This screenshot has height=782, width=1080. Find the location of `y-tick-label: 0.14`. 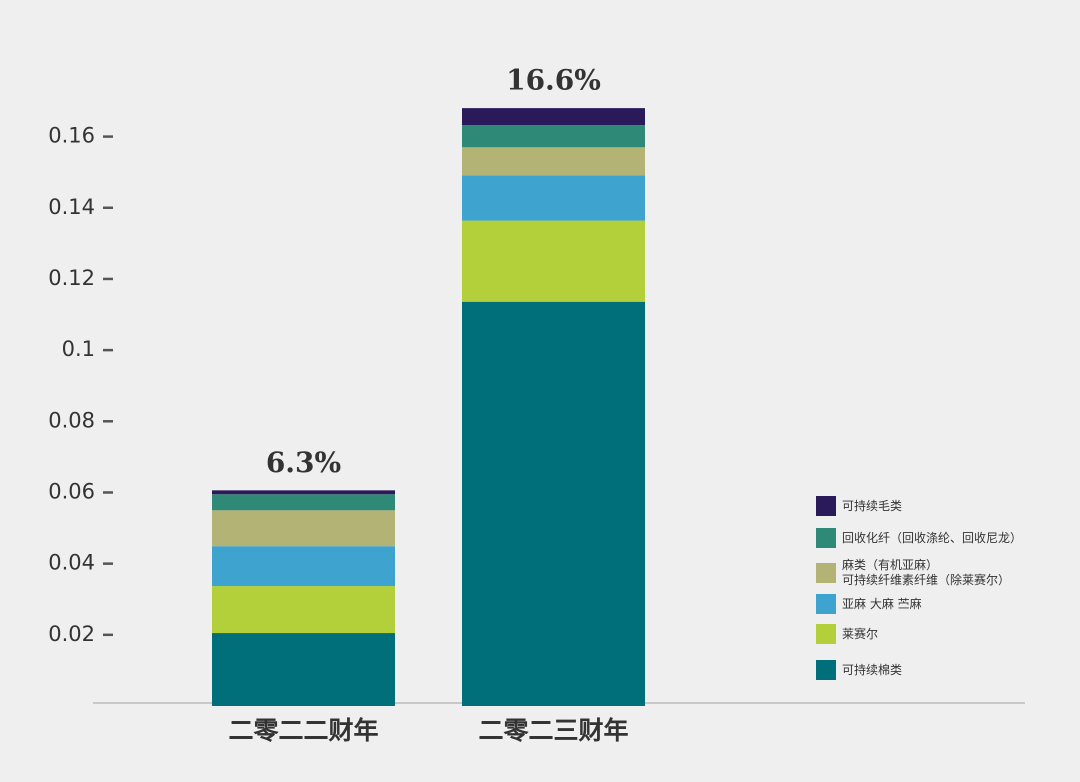

y-tick-label: 0.14 is located at coordinates (71, 207).